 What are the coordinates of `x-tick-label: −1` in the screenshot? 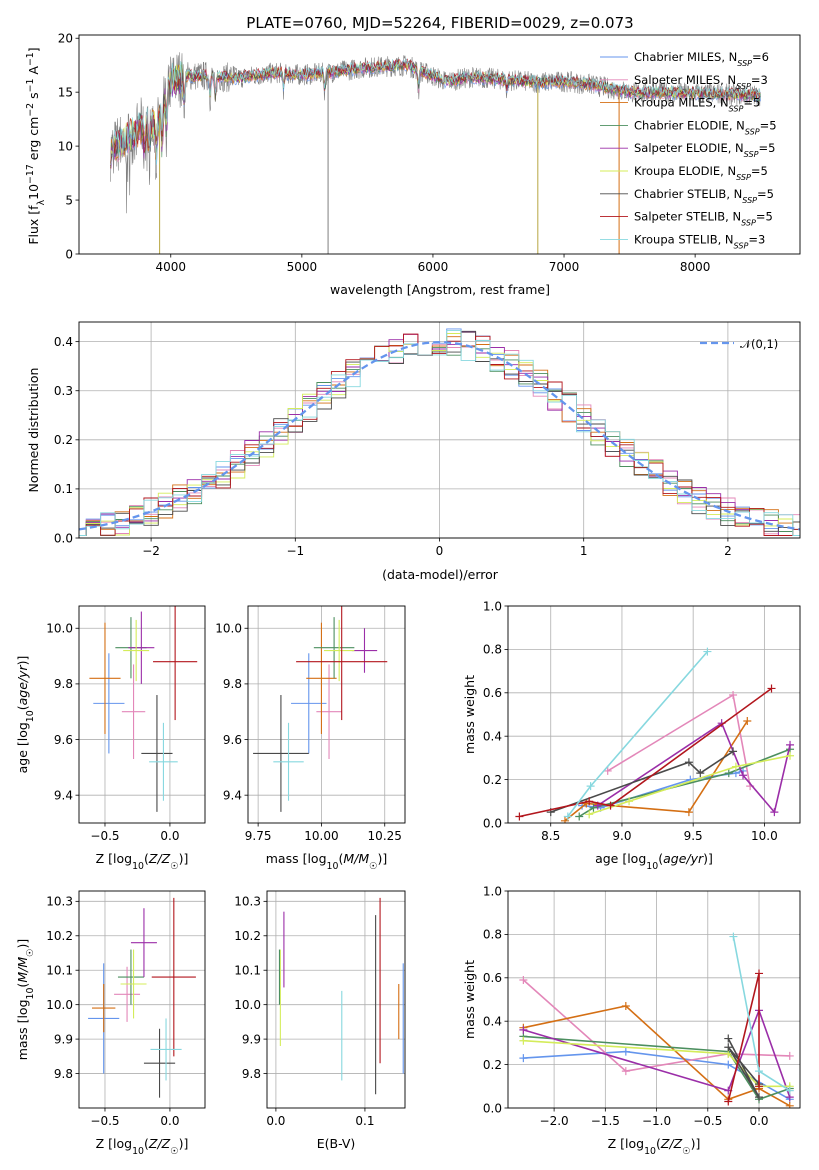 It's located at (295, 551).